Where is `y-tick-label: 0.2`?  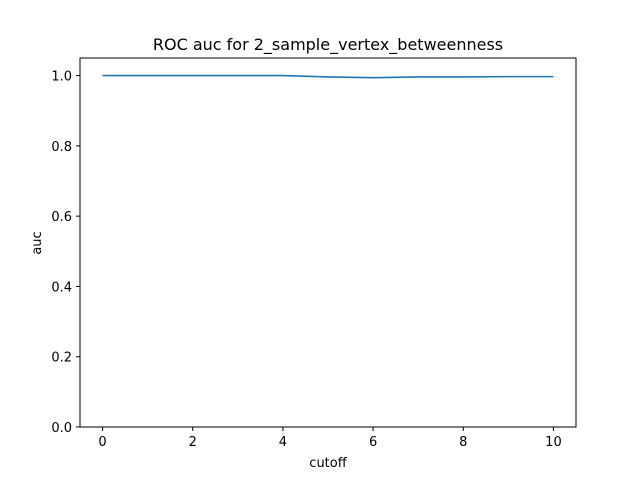 y-tick-label: 0.2 is located at coordinates (61, 358).